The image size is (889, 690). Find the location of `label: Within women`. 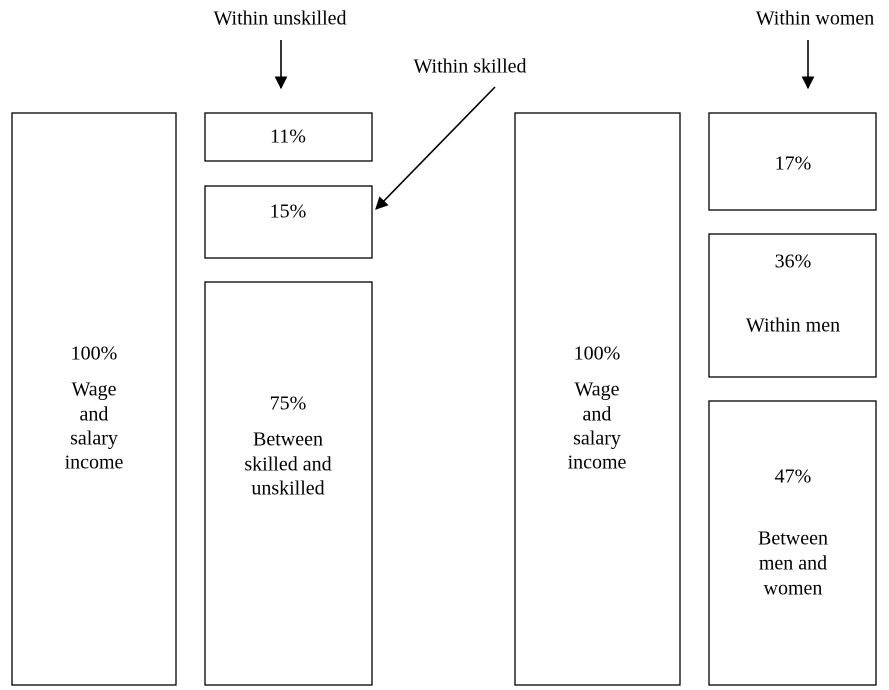

label: Within women is located at coordinates (815, 19).